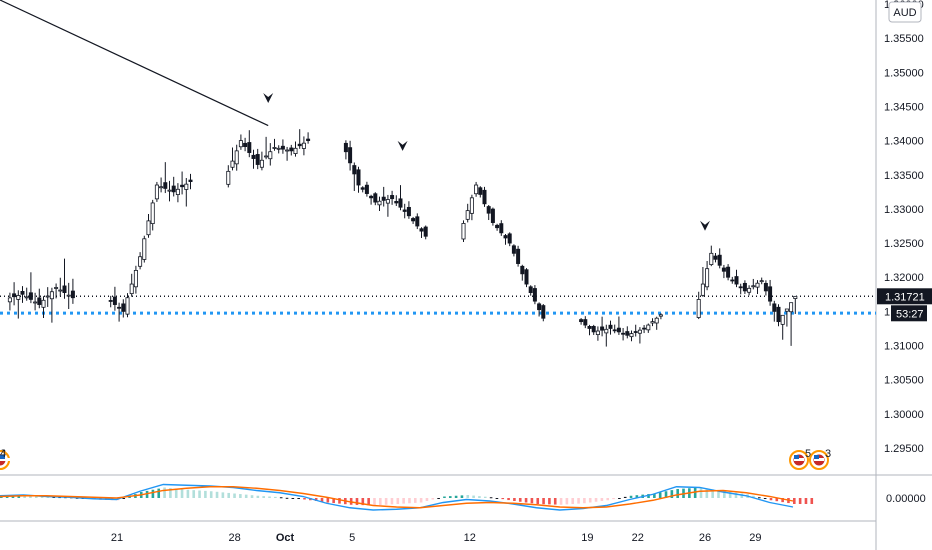 The height and width of the screenshot is (550, 932). I want to click on price-tick-label: 1.35000, so click(904, 73).